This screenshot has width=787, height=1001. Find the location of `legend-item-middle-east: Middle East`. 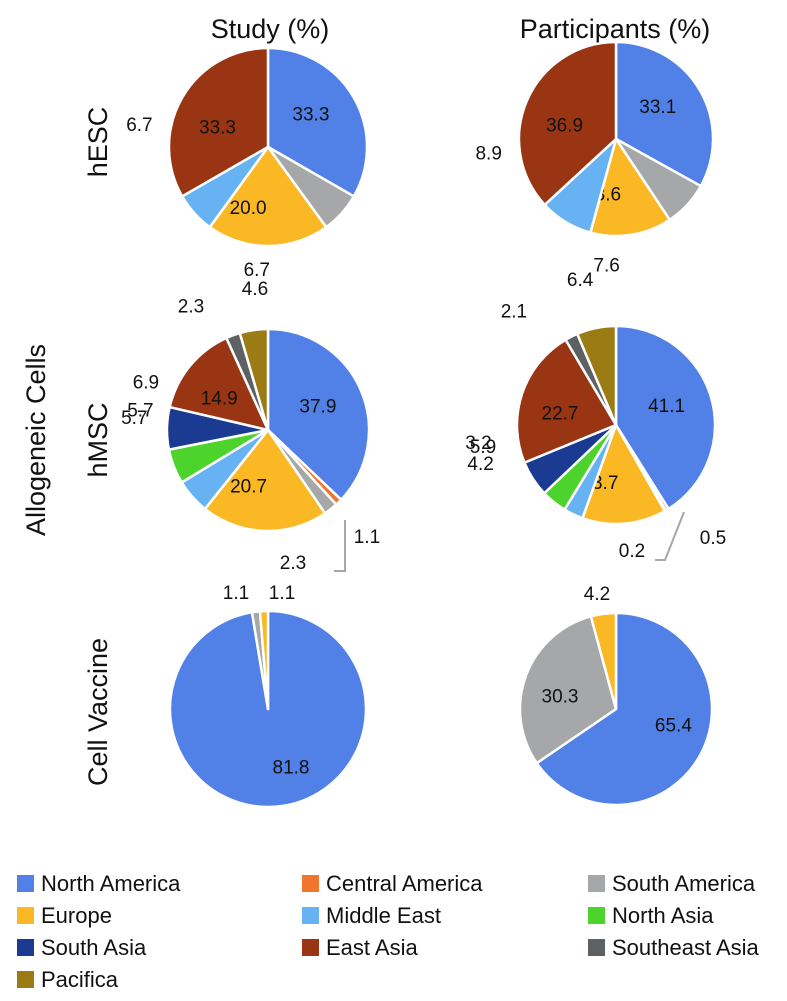

legend-item-middle-east: Middle East is located at coordinates (371, 915).